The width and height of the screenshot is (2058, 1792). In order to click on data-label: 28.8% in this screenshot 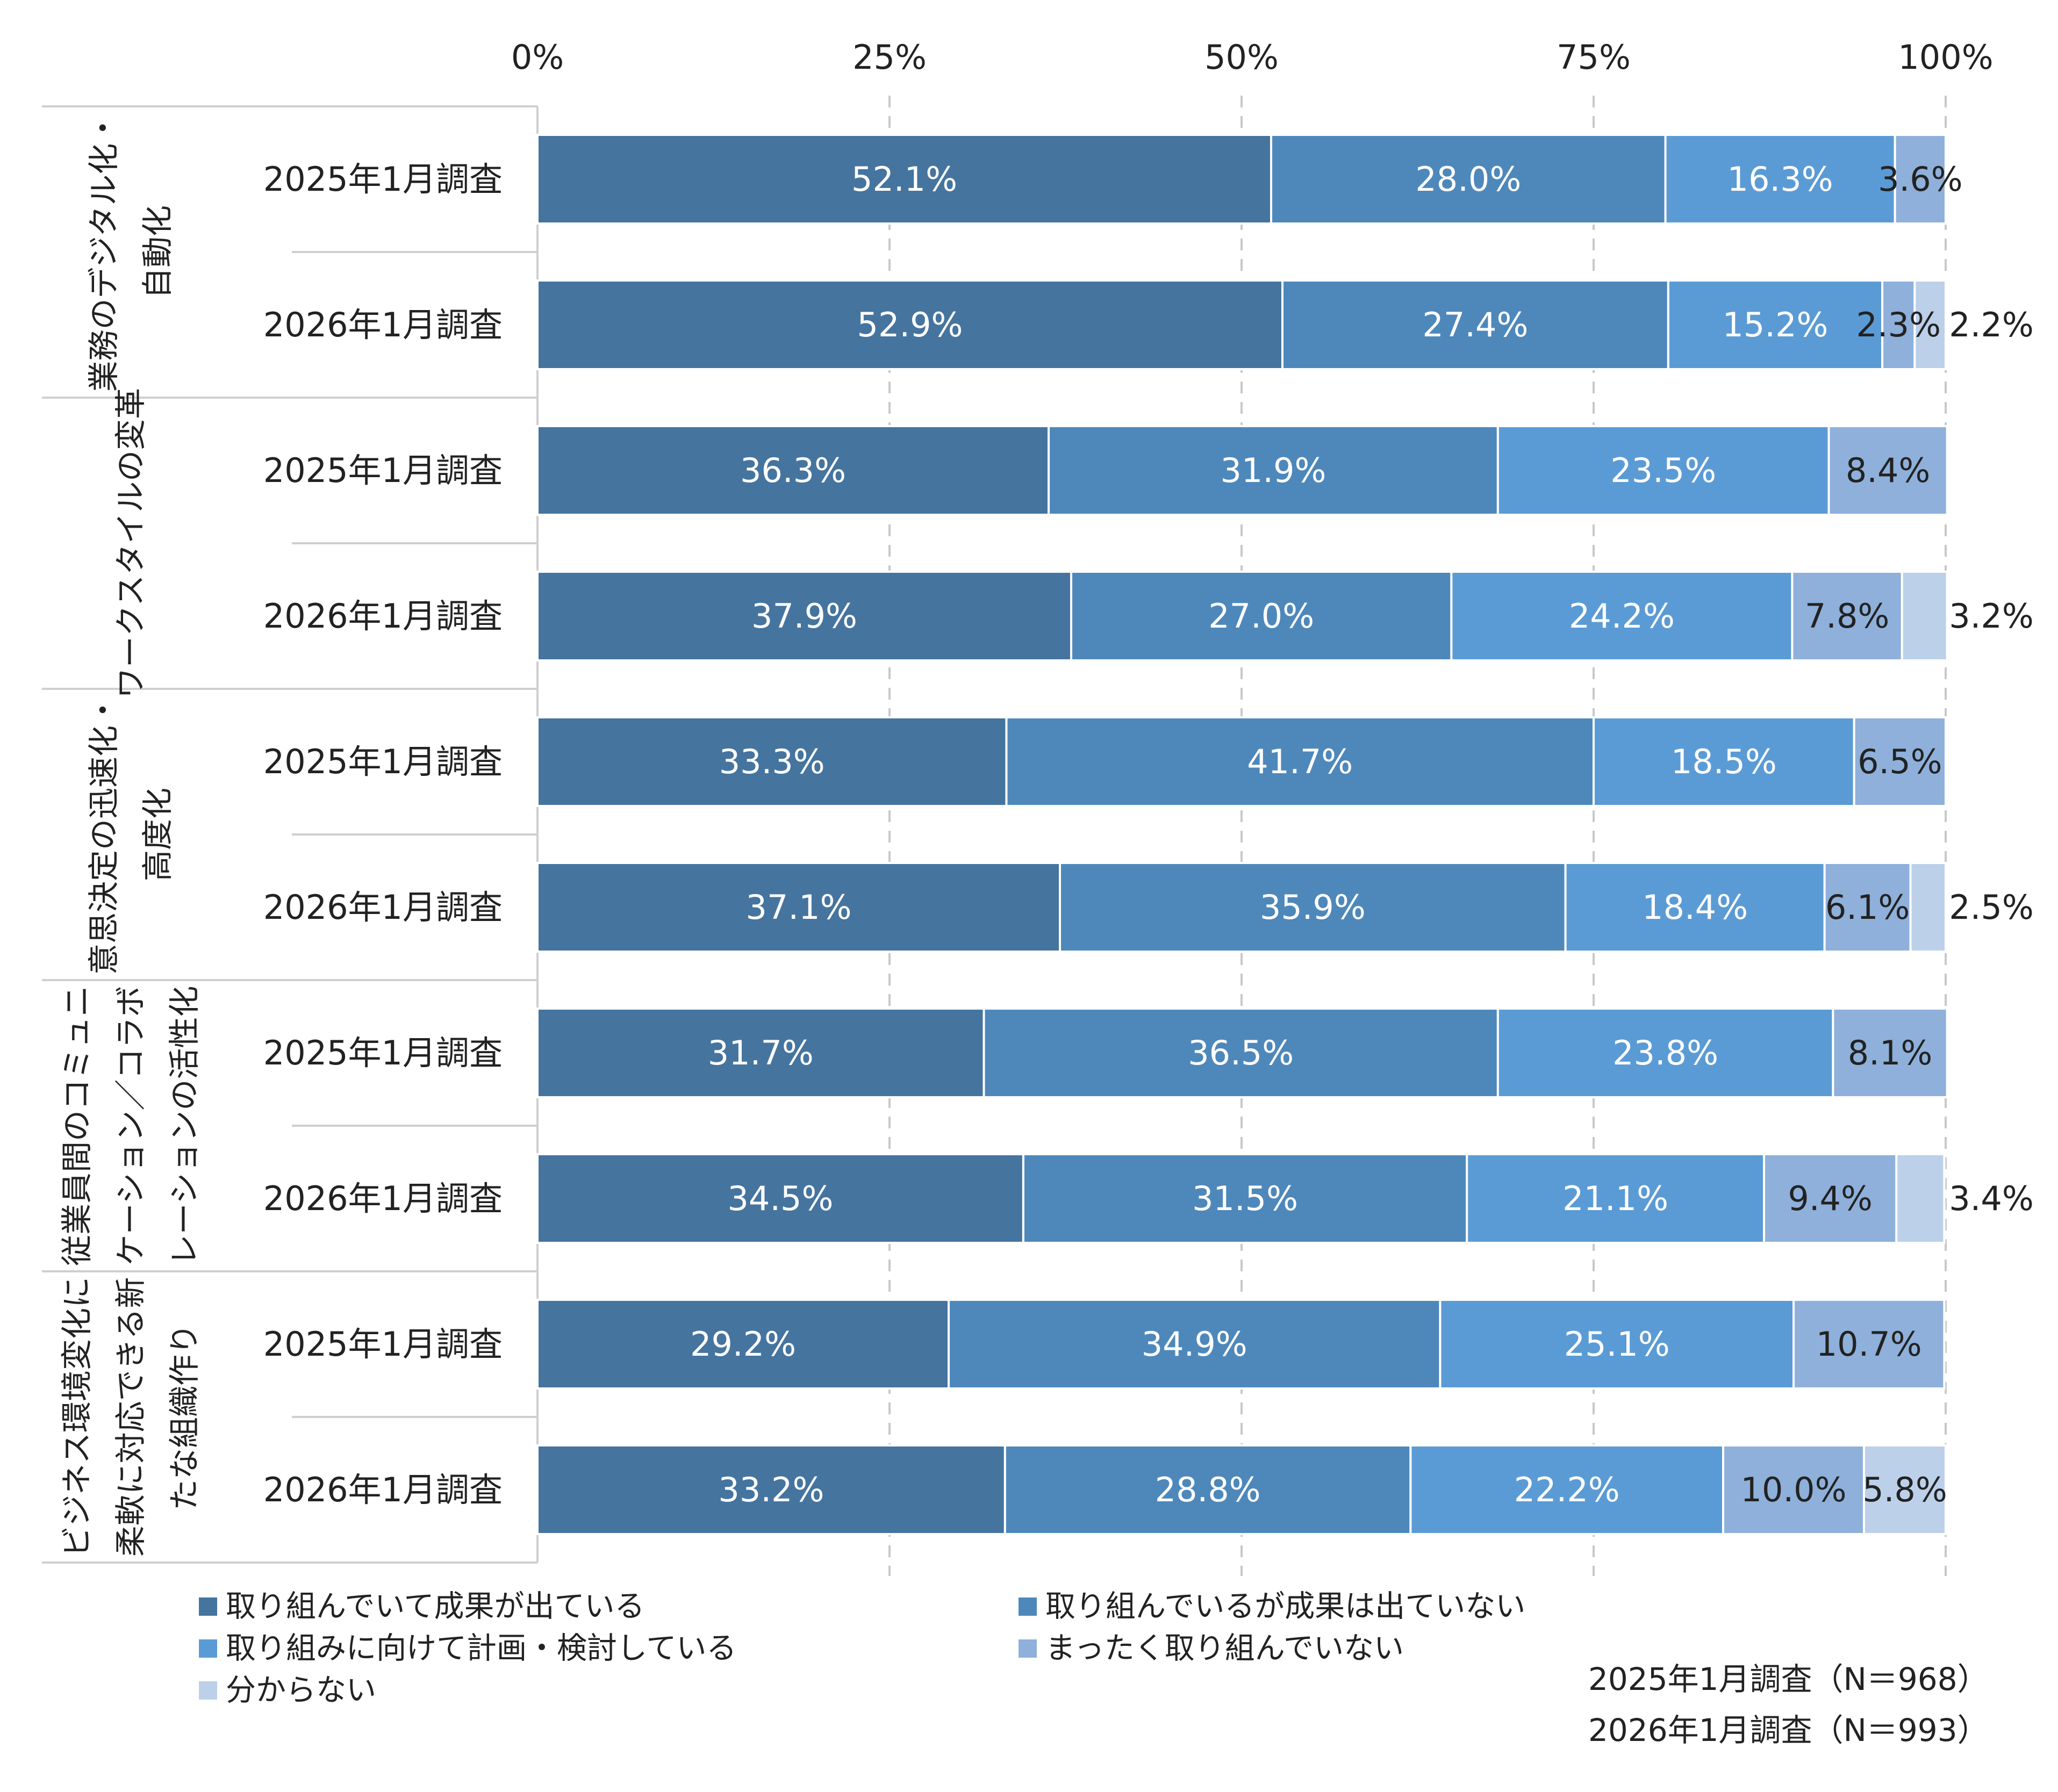, I will do `click(1208, 1489)`.